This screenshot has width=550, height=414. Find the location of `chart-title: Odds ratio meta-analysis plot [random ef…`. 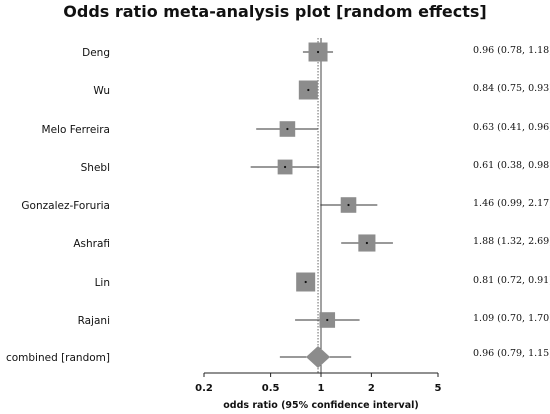

chart-title: Odds ratio meta-analysis plot [random ef… is located at coordinates (275, 11).